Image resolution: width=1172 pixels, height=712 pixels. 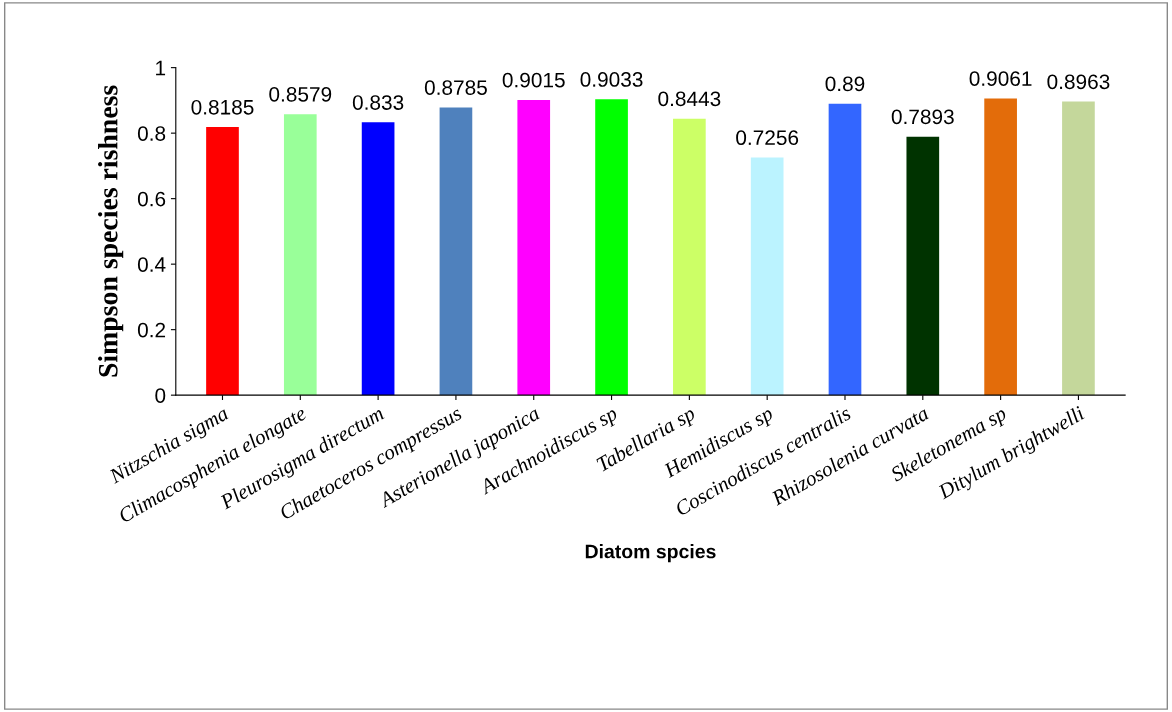 I want to click on y-tick-label: 0.2, so click(x=151, y=330).